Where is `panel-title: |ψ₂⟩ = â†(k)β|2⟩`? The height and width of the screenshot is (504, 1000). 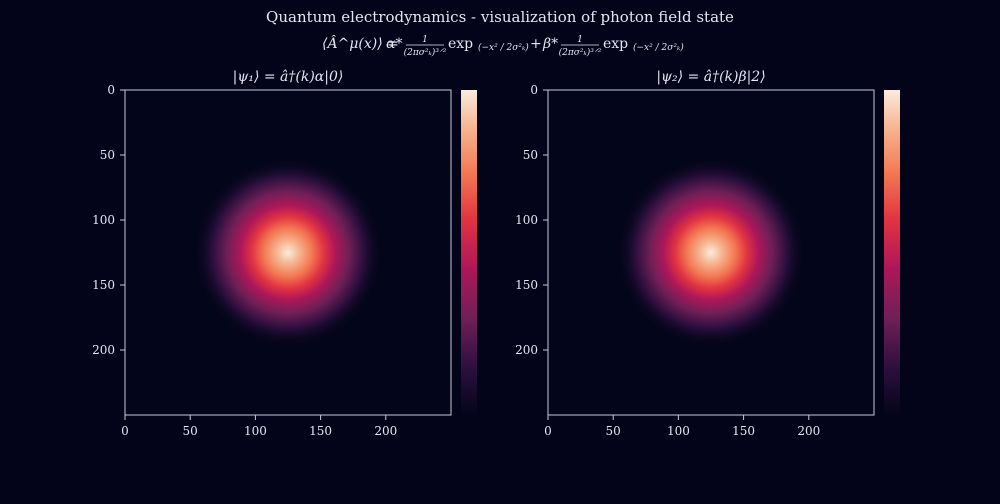
panel-title: |ψ₂⟩ = â†(k)β|2⟩ is located at coordinates (710, 77).